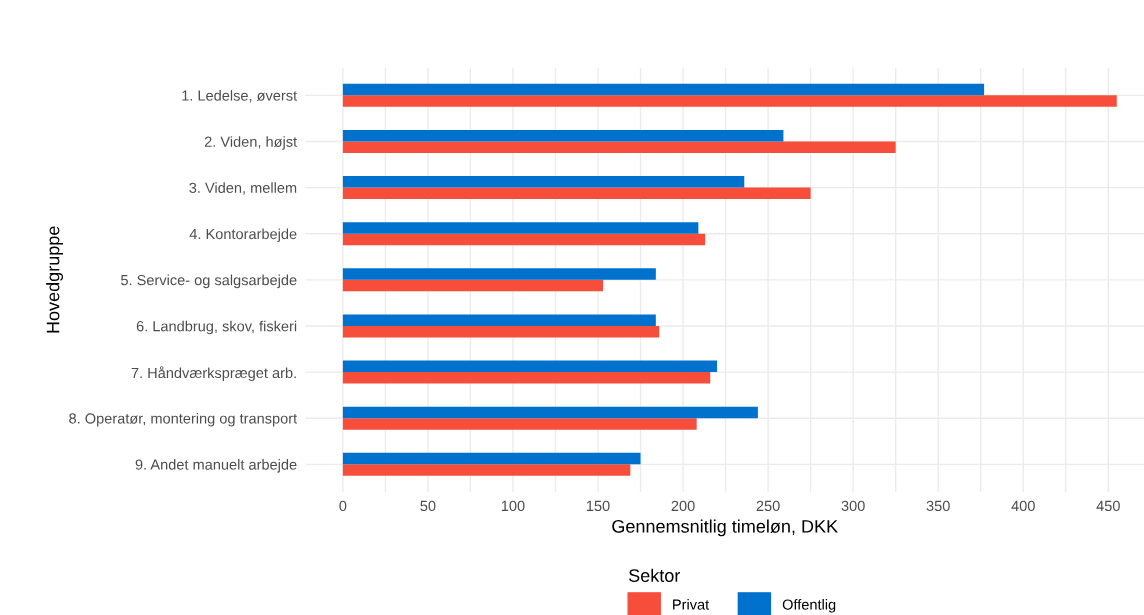  Describe the element at coordinates (1023, 506) in the screenshot. I see `x-tick-label: 400` at that location.